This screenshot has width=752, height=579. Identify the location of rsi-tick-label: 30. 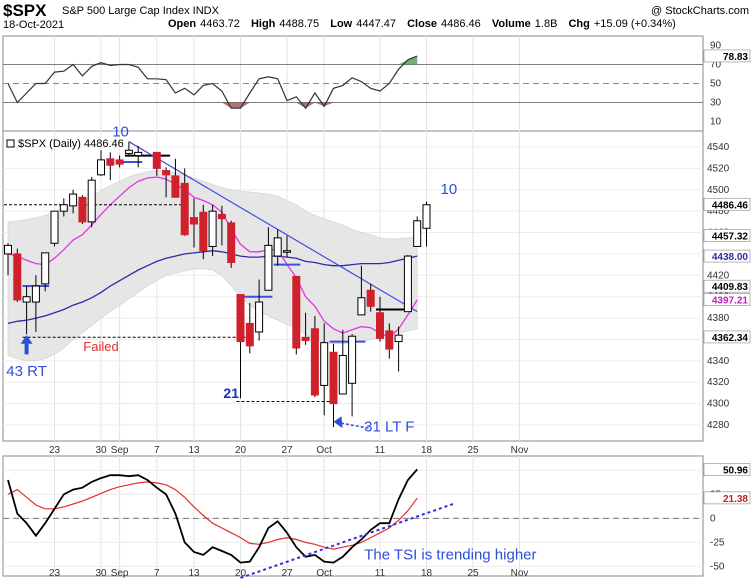
(716, 103).